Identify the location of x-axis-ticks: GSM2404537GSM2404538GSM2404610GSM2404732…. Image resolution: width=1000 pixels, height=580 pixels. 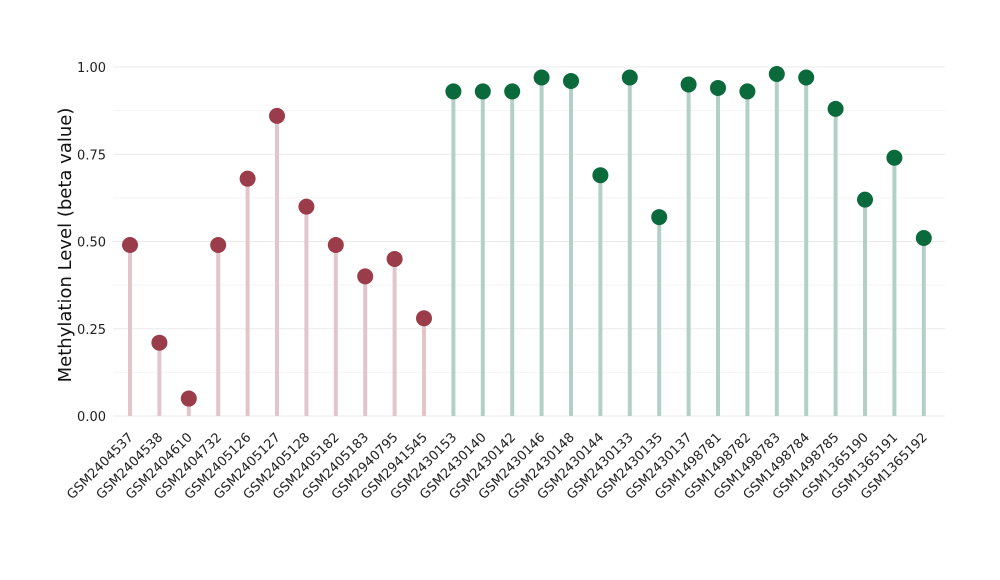
(497, 466).